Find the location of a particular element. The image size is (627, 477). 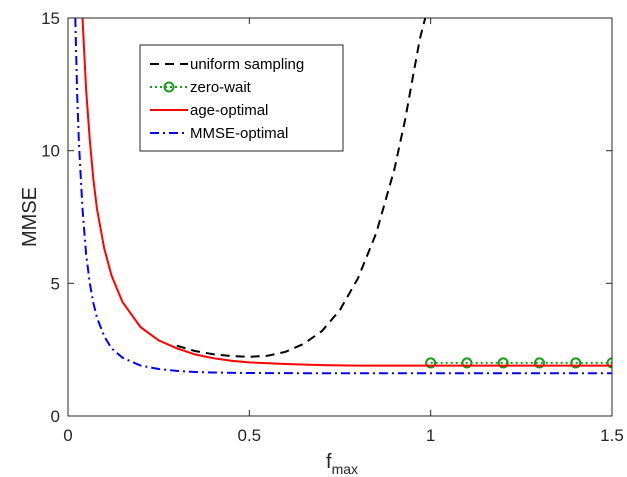

x-axis-label: fmax is located at coordinates (342, 464).